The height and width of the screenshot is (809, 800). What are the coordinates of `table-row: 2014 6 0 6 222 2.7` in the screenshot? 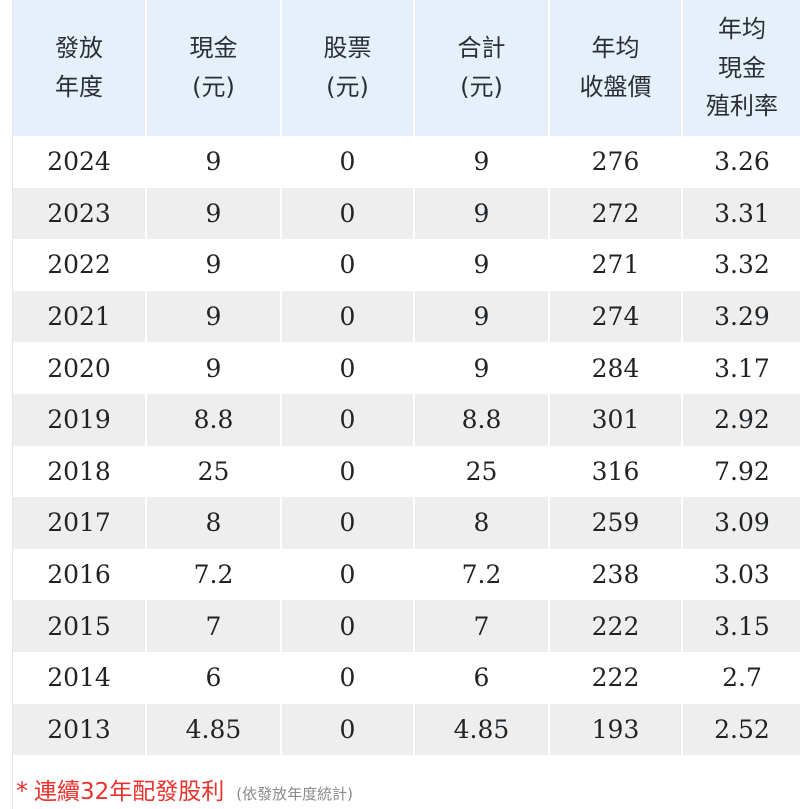 It's located at (406, 677).